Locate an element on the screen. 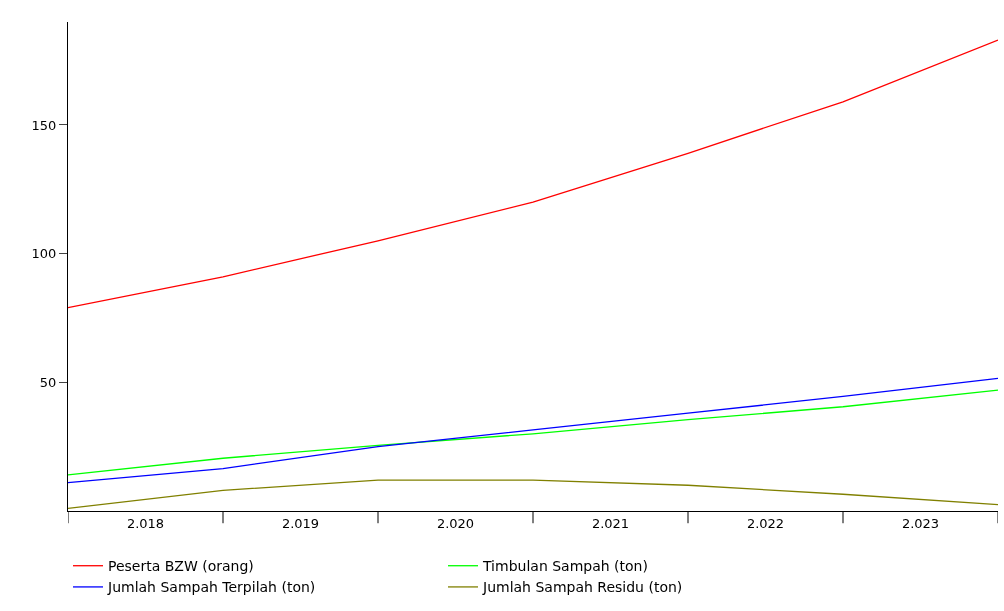  x-tick-label: 2.021 is located at coordinates (610, 523).